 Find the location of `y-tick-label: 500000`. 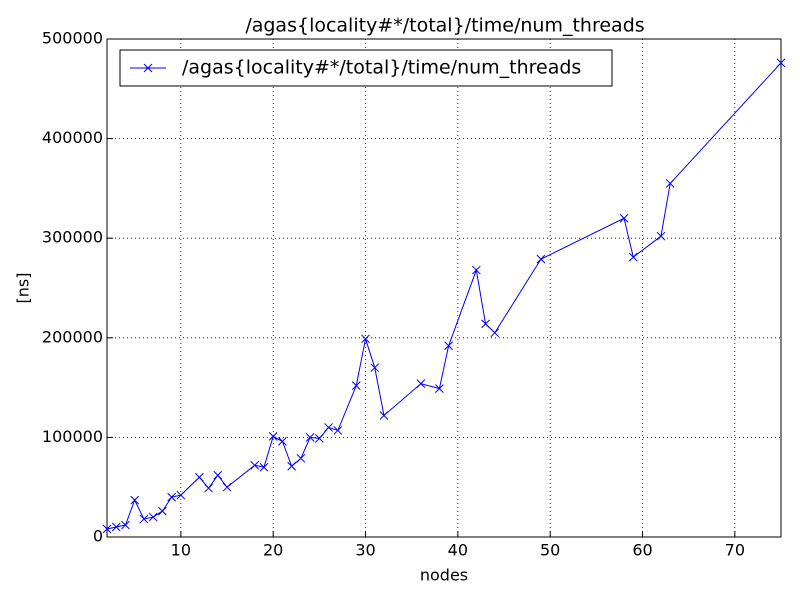

y-tick-label: 500000 is located at coordinates (72, 38).